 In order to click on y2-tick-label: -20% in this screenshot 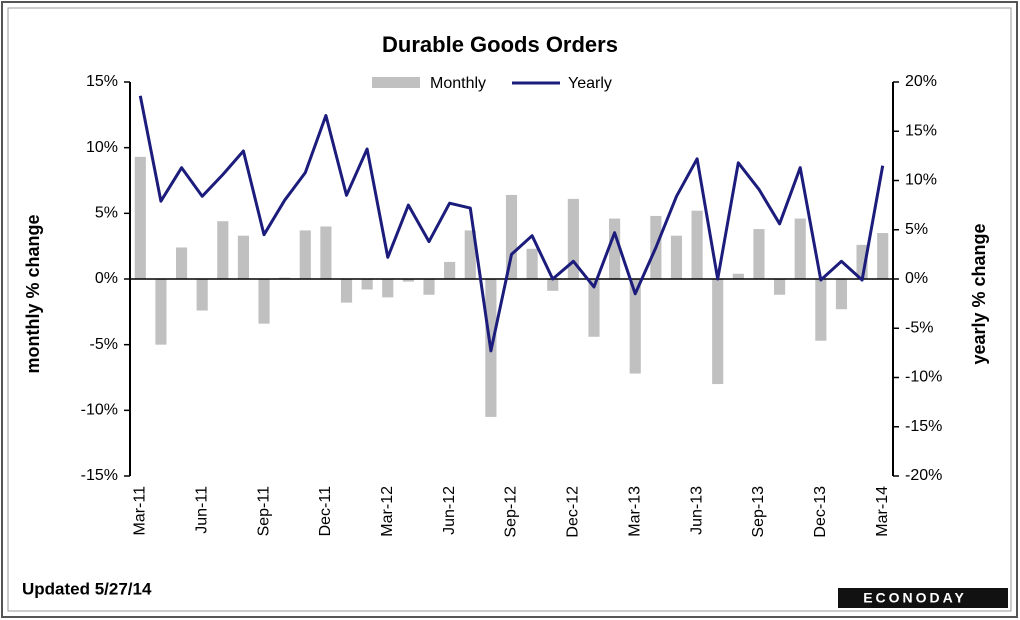, I will do `click(923, 475)`.